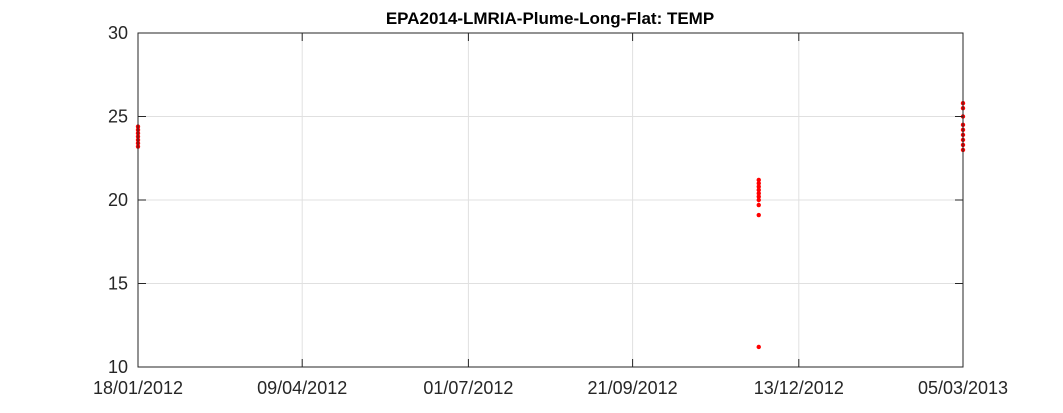 This screenshot has width=1063, height=413. What do you see at coordinates (633, 388) in the screenshot?
I see `x-tick-label: 21/09/2012` at bounding box center [633, 388].